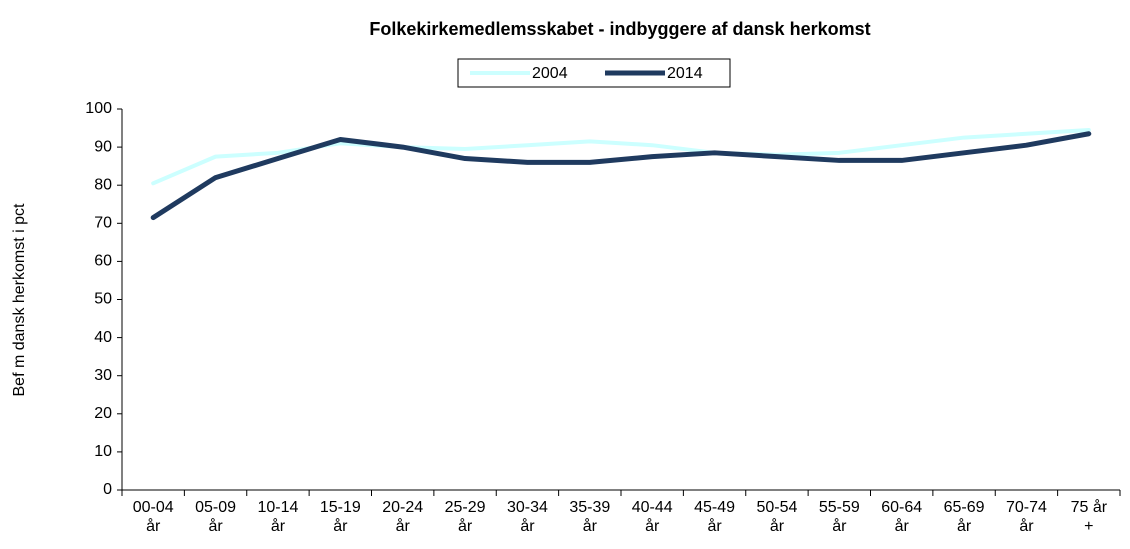 The height and width of the screenshot is (549, 1130). I want to click on x-tick-label: 65-69 år, so click(964, 517).